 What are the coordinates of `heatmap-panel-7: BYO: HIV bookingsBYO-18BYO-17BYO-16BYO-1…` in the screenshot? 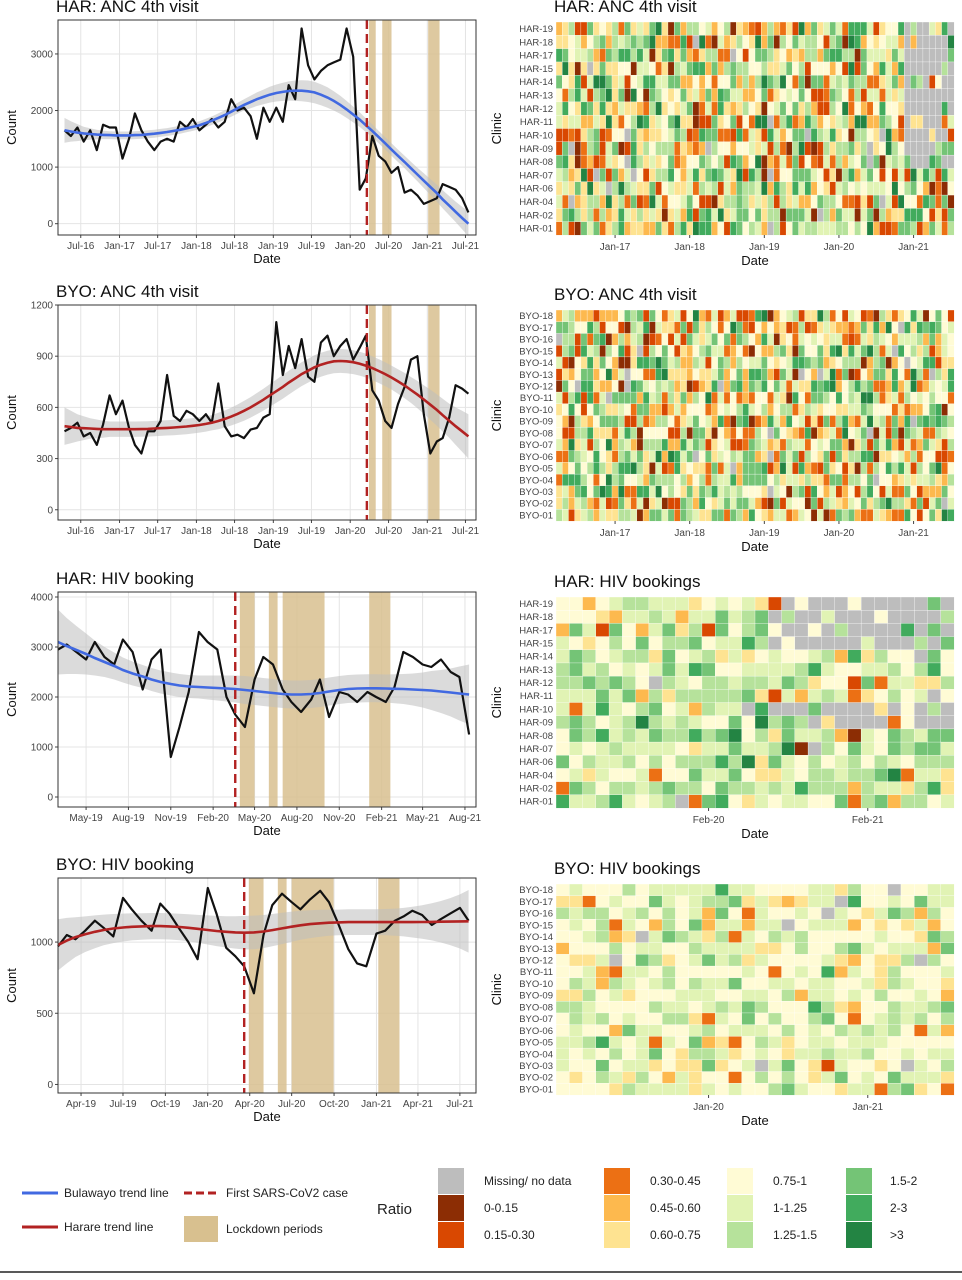 It's located at (722, 993).